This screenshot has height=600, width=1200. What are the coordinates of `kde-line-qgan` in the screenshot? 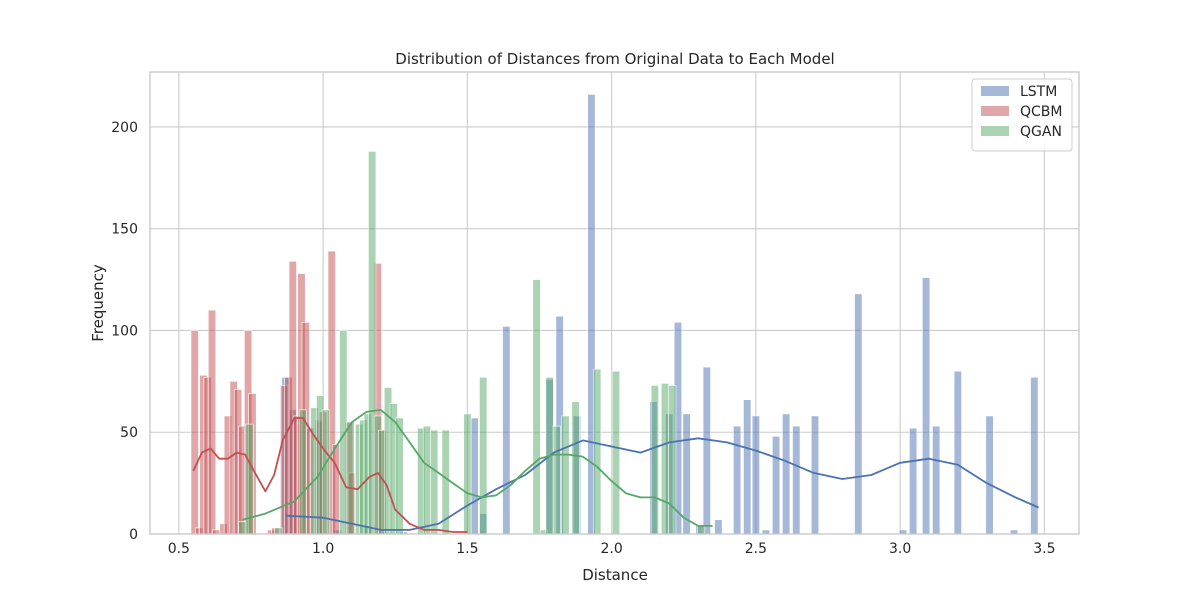 It's located at (477, 467).